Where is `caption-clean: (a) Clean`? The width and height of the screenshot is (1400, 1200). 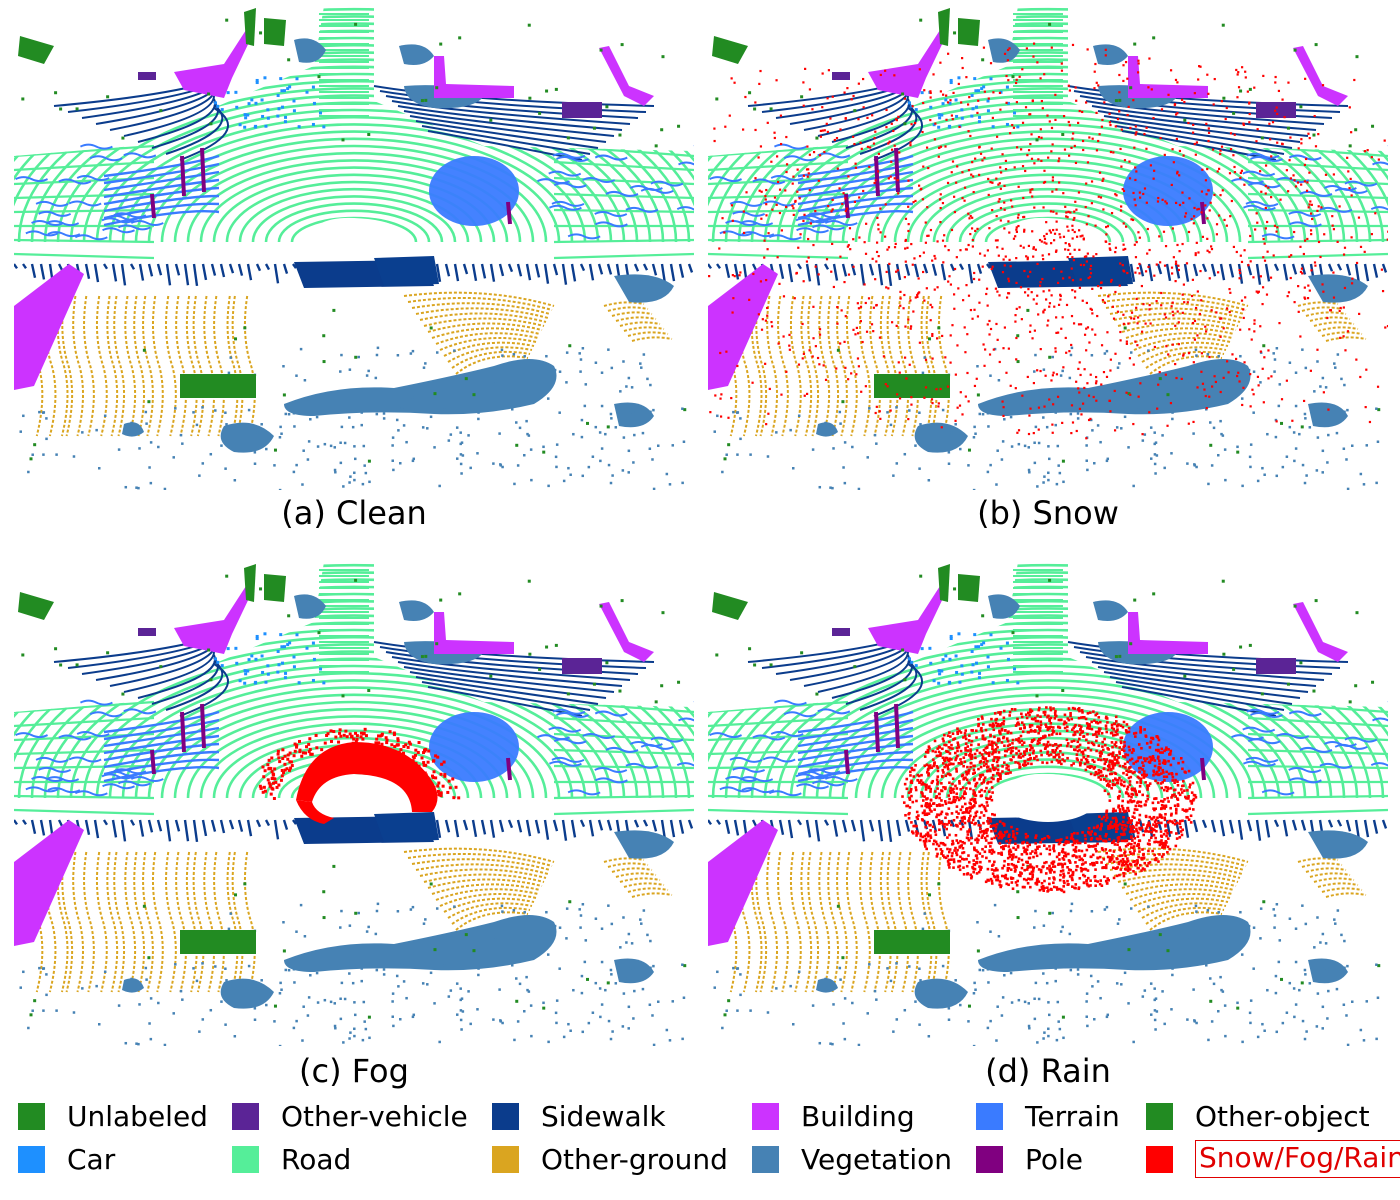 caption-clean: (a) Clean is located at coordinates (354, 513).